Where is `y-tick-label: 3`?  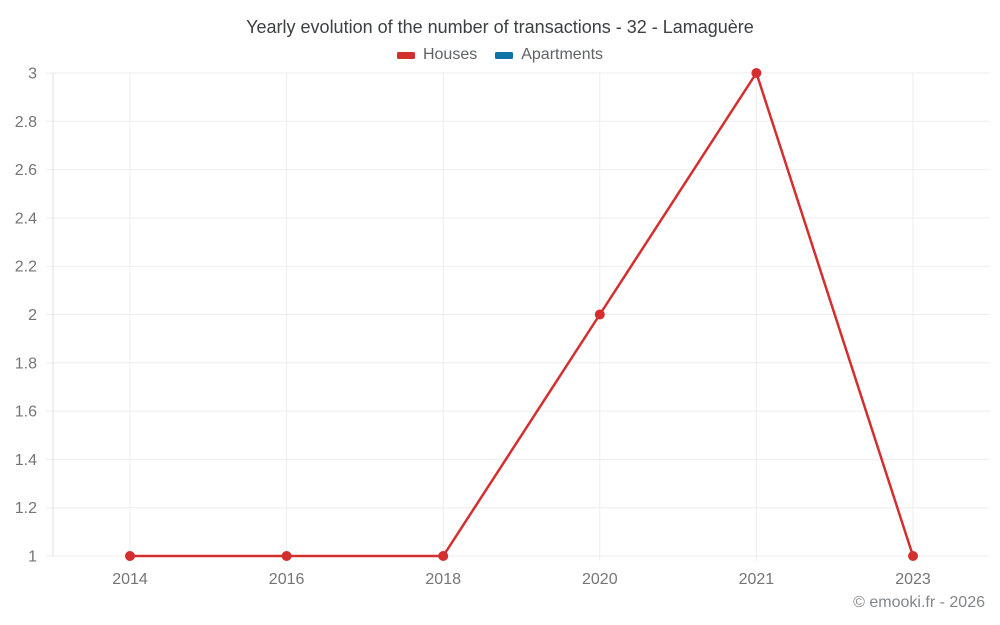 y-tick-label: 3 is located at coordinates (32, 74).